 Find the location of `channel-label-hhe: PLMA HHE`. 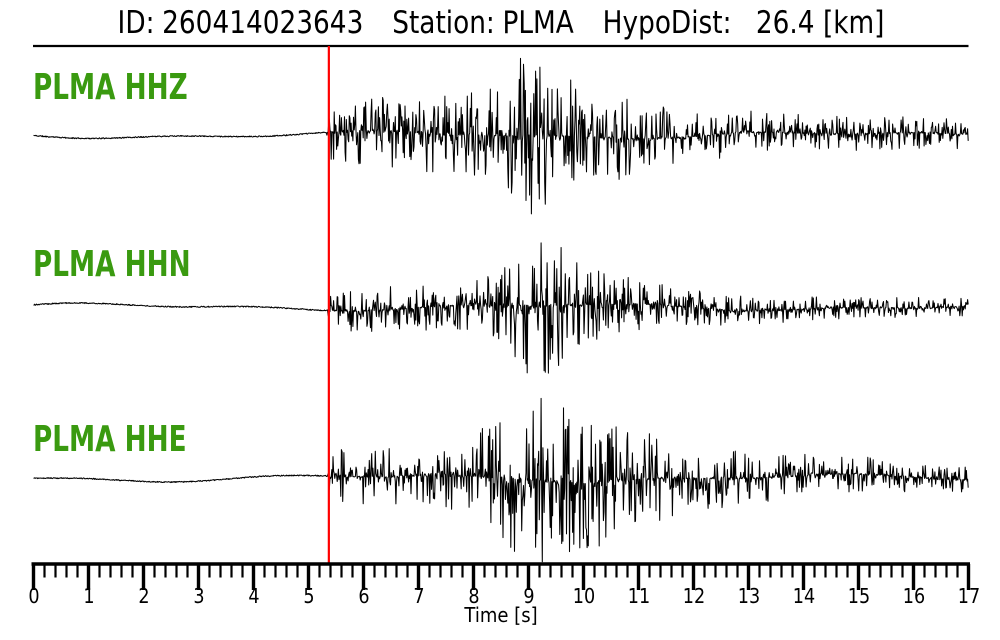

channel-label-hhe: PLMA HHE is located at coordinates (110, 439).